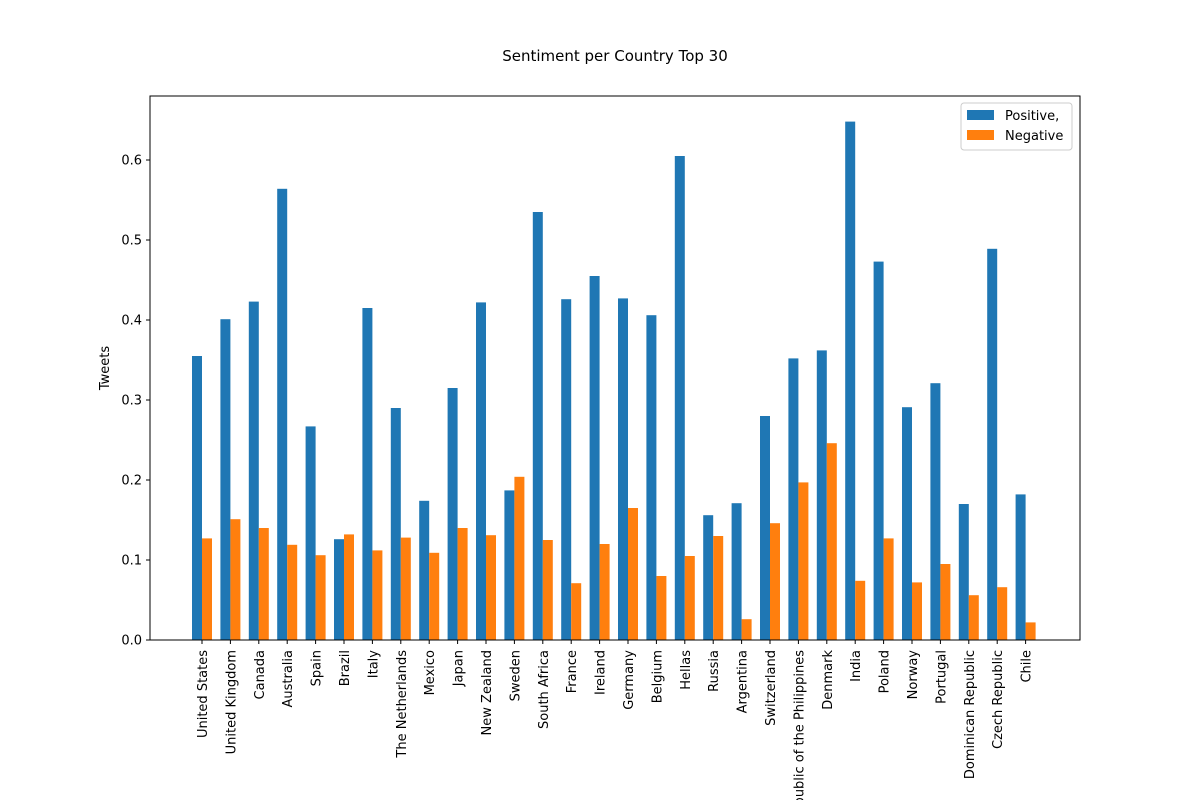 The height and width of the screenshot is (800, 1200). What do you see at coordinates (430, 672) in the screenshot?
I see `x-tick-label-8: Mexico` at bounding box center [430, 672].